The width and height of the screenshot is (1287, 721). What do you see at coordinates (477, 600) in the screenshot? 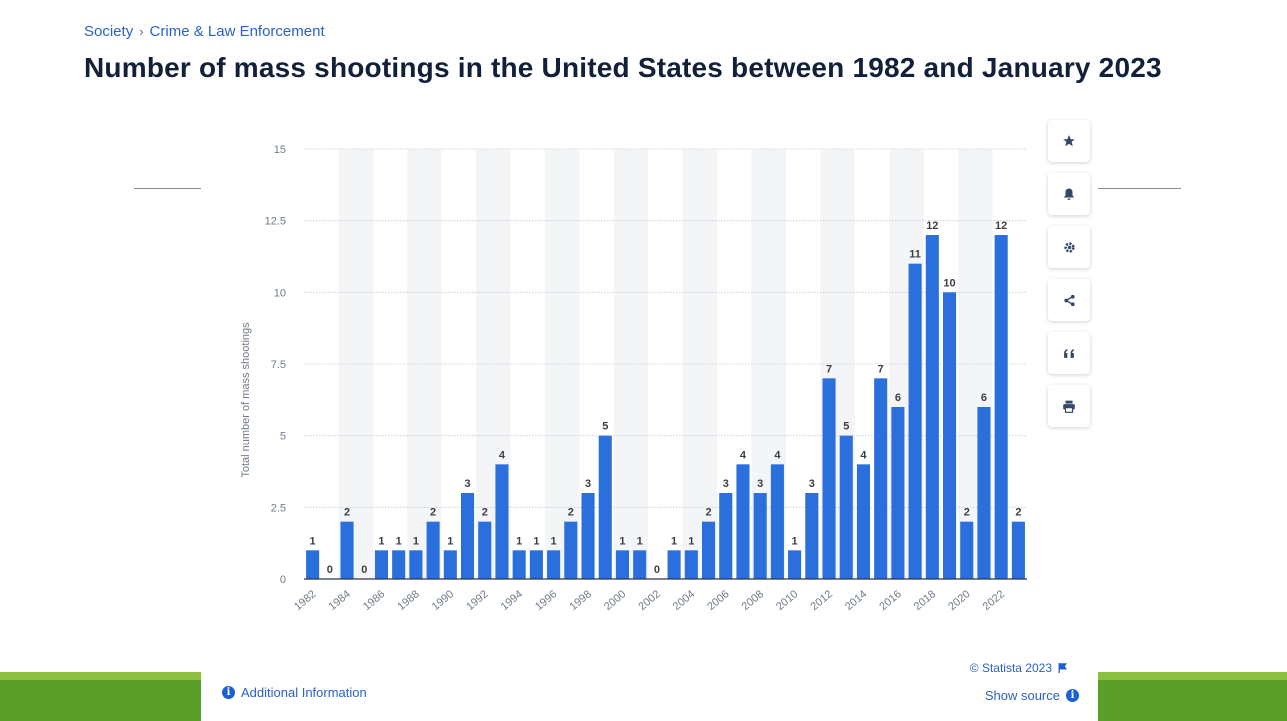
I see `x-tick-label: 1992` at bounding box center [477, 600].